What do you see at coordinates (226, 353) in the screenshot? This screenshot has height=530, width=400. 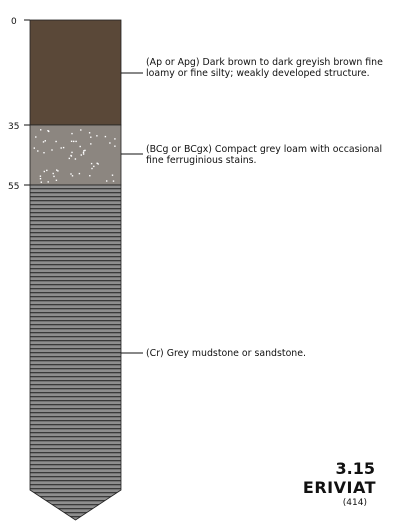 I see `horizon-cr-description: (Cr) Grey mudstone or sandstone.` at bounding box center [226, 353].